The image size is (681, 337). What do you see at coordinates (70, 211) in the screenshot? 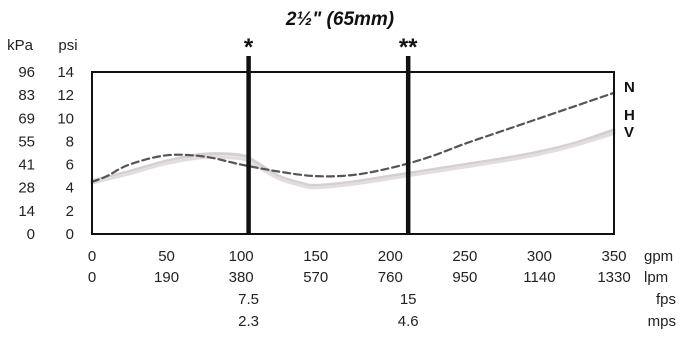
I see `y-tick-psi: 2` at bounding box center [70, 211].